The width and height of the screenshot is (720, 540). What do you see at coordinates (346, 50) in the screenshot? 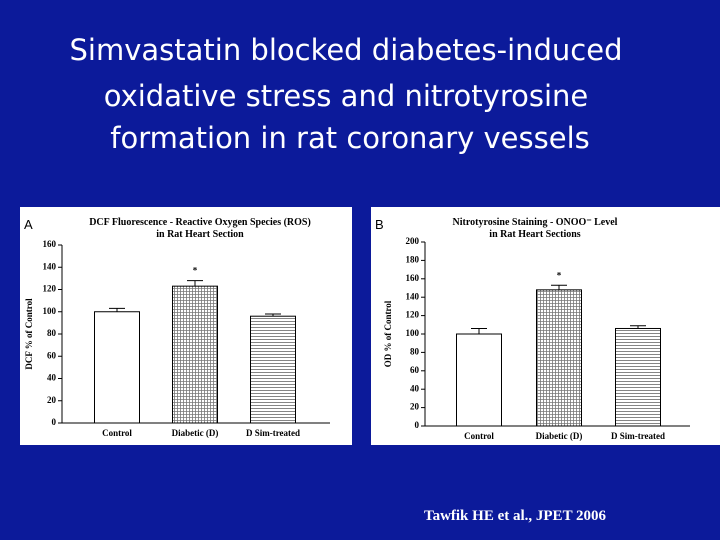
I see `slide-title: Simvastatin blocked diabetes-induced` at bounding box center [346, 50].